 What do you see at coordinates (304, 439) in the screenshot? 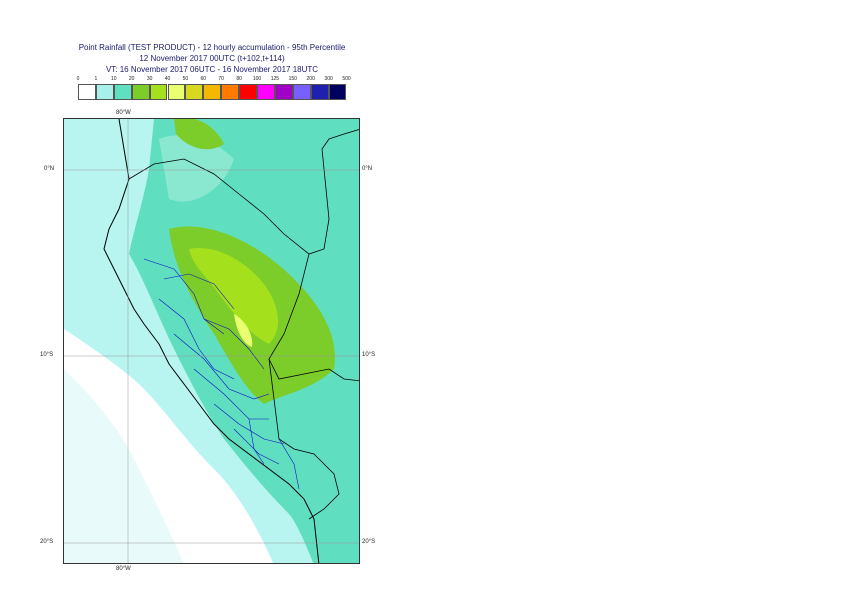
I see `country-border-south` at bounding box center [304, 439].